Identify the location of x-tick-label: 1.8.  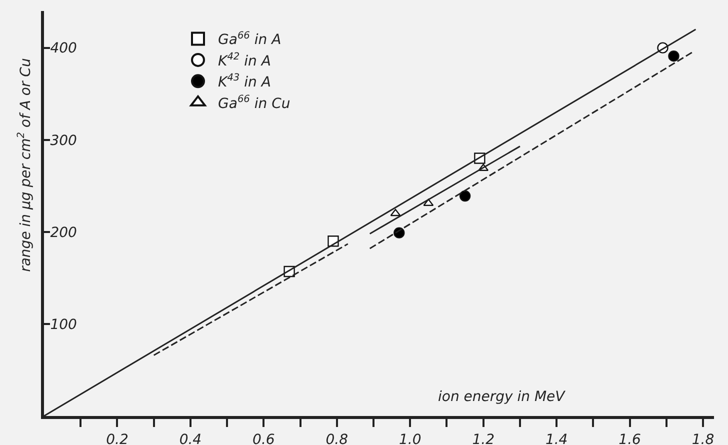
(703, 438).